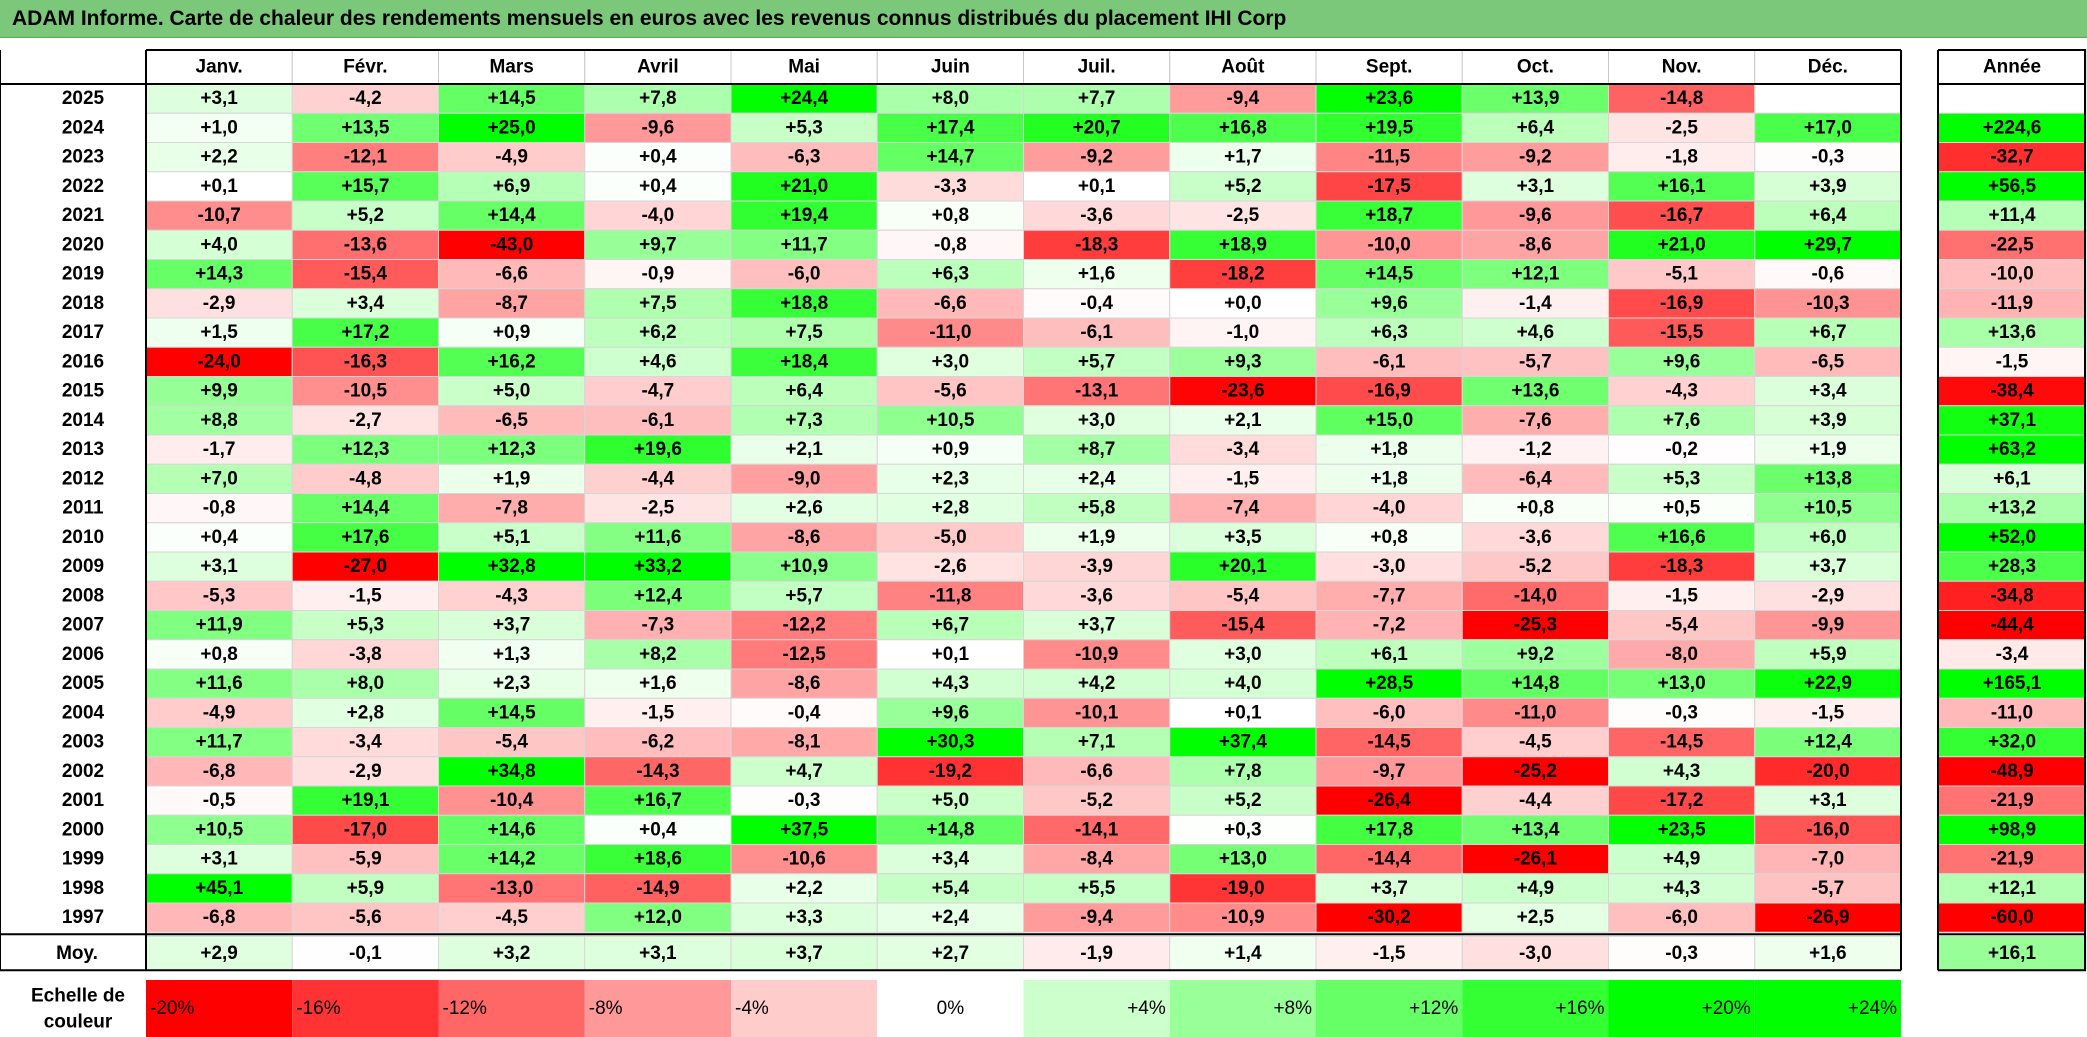 The width and height of the screenshot is (2087, 1037). I want to click on cell-value: -10,0, so click(1388, 244).